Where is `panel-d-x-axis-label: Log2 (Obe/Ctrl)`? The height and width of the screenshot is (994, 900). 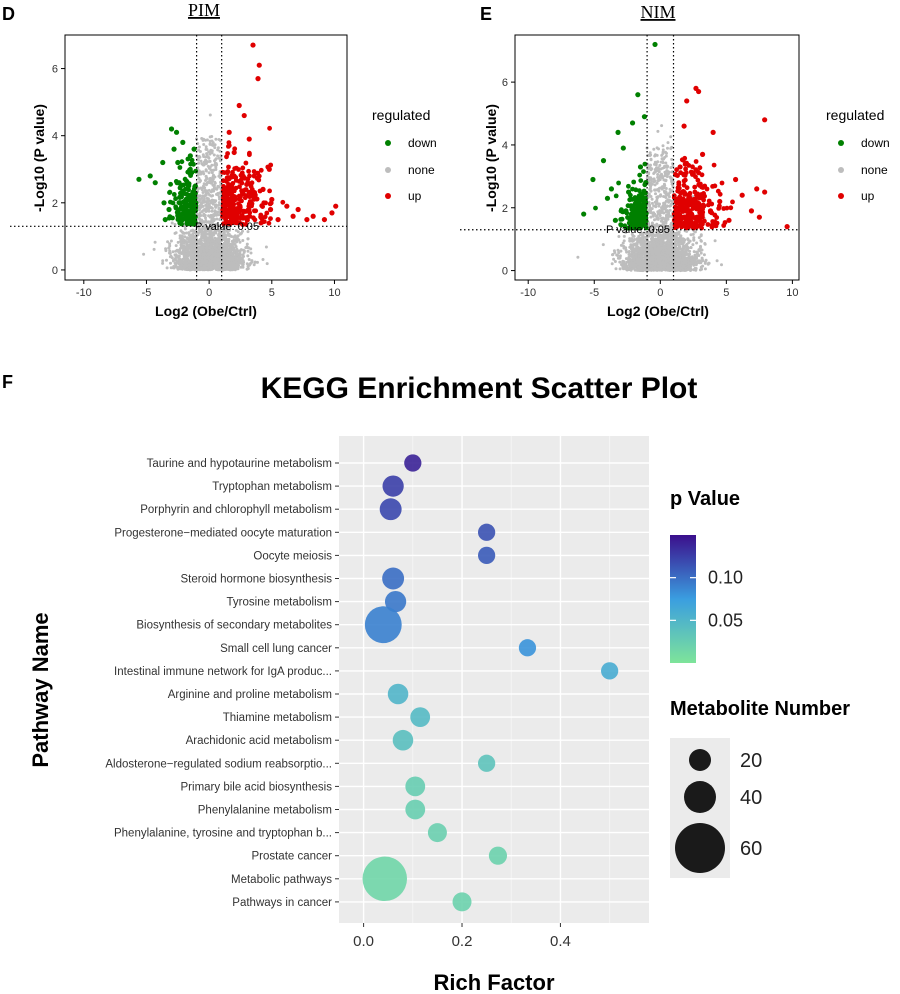
panel-d-x-axis-label: Log2 (Obe/Ctrl) is located at coordinates (206, 311).